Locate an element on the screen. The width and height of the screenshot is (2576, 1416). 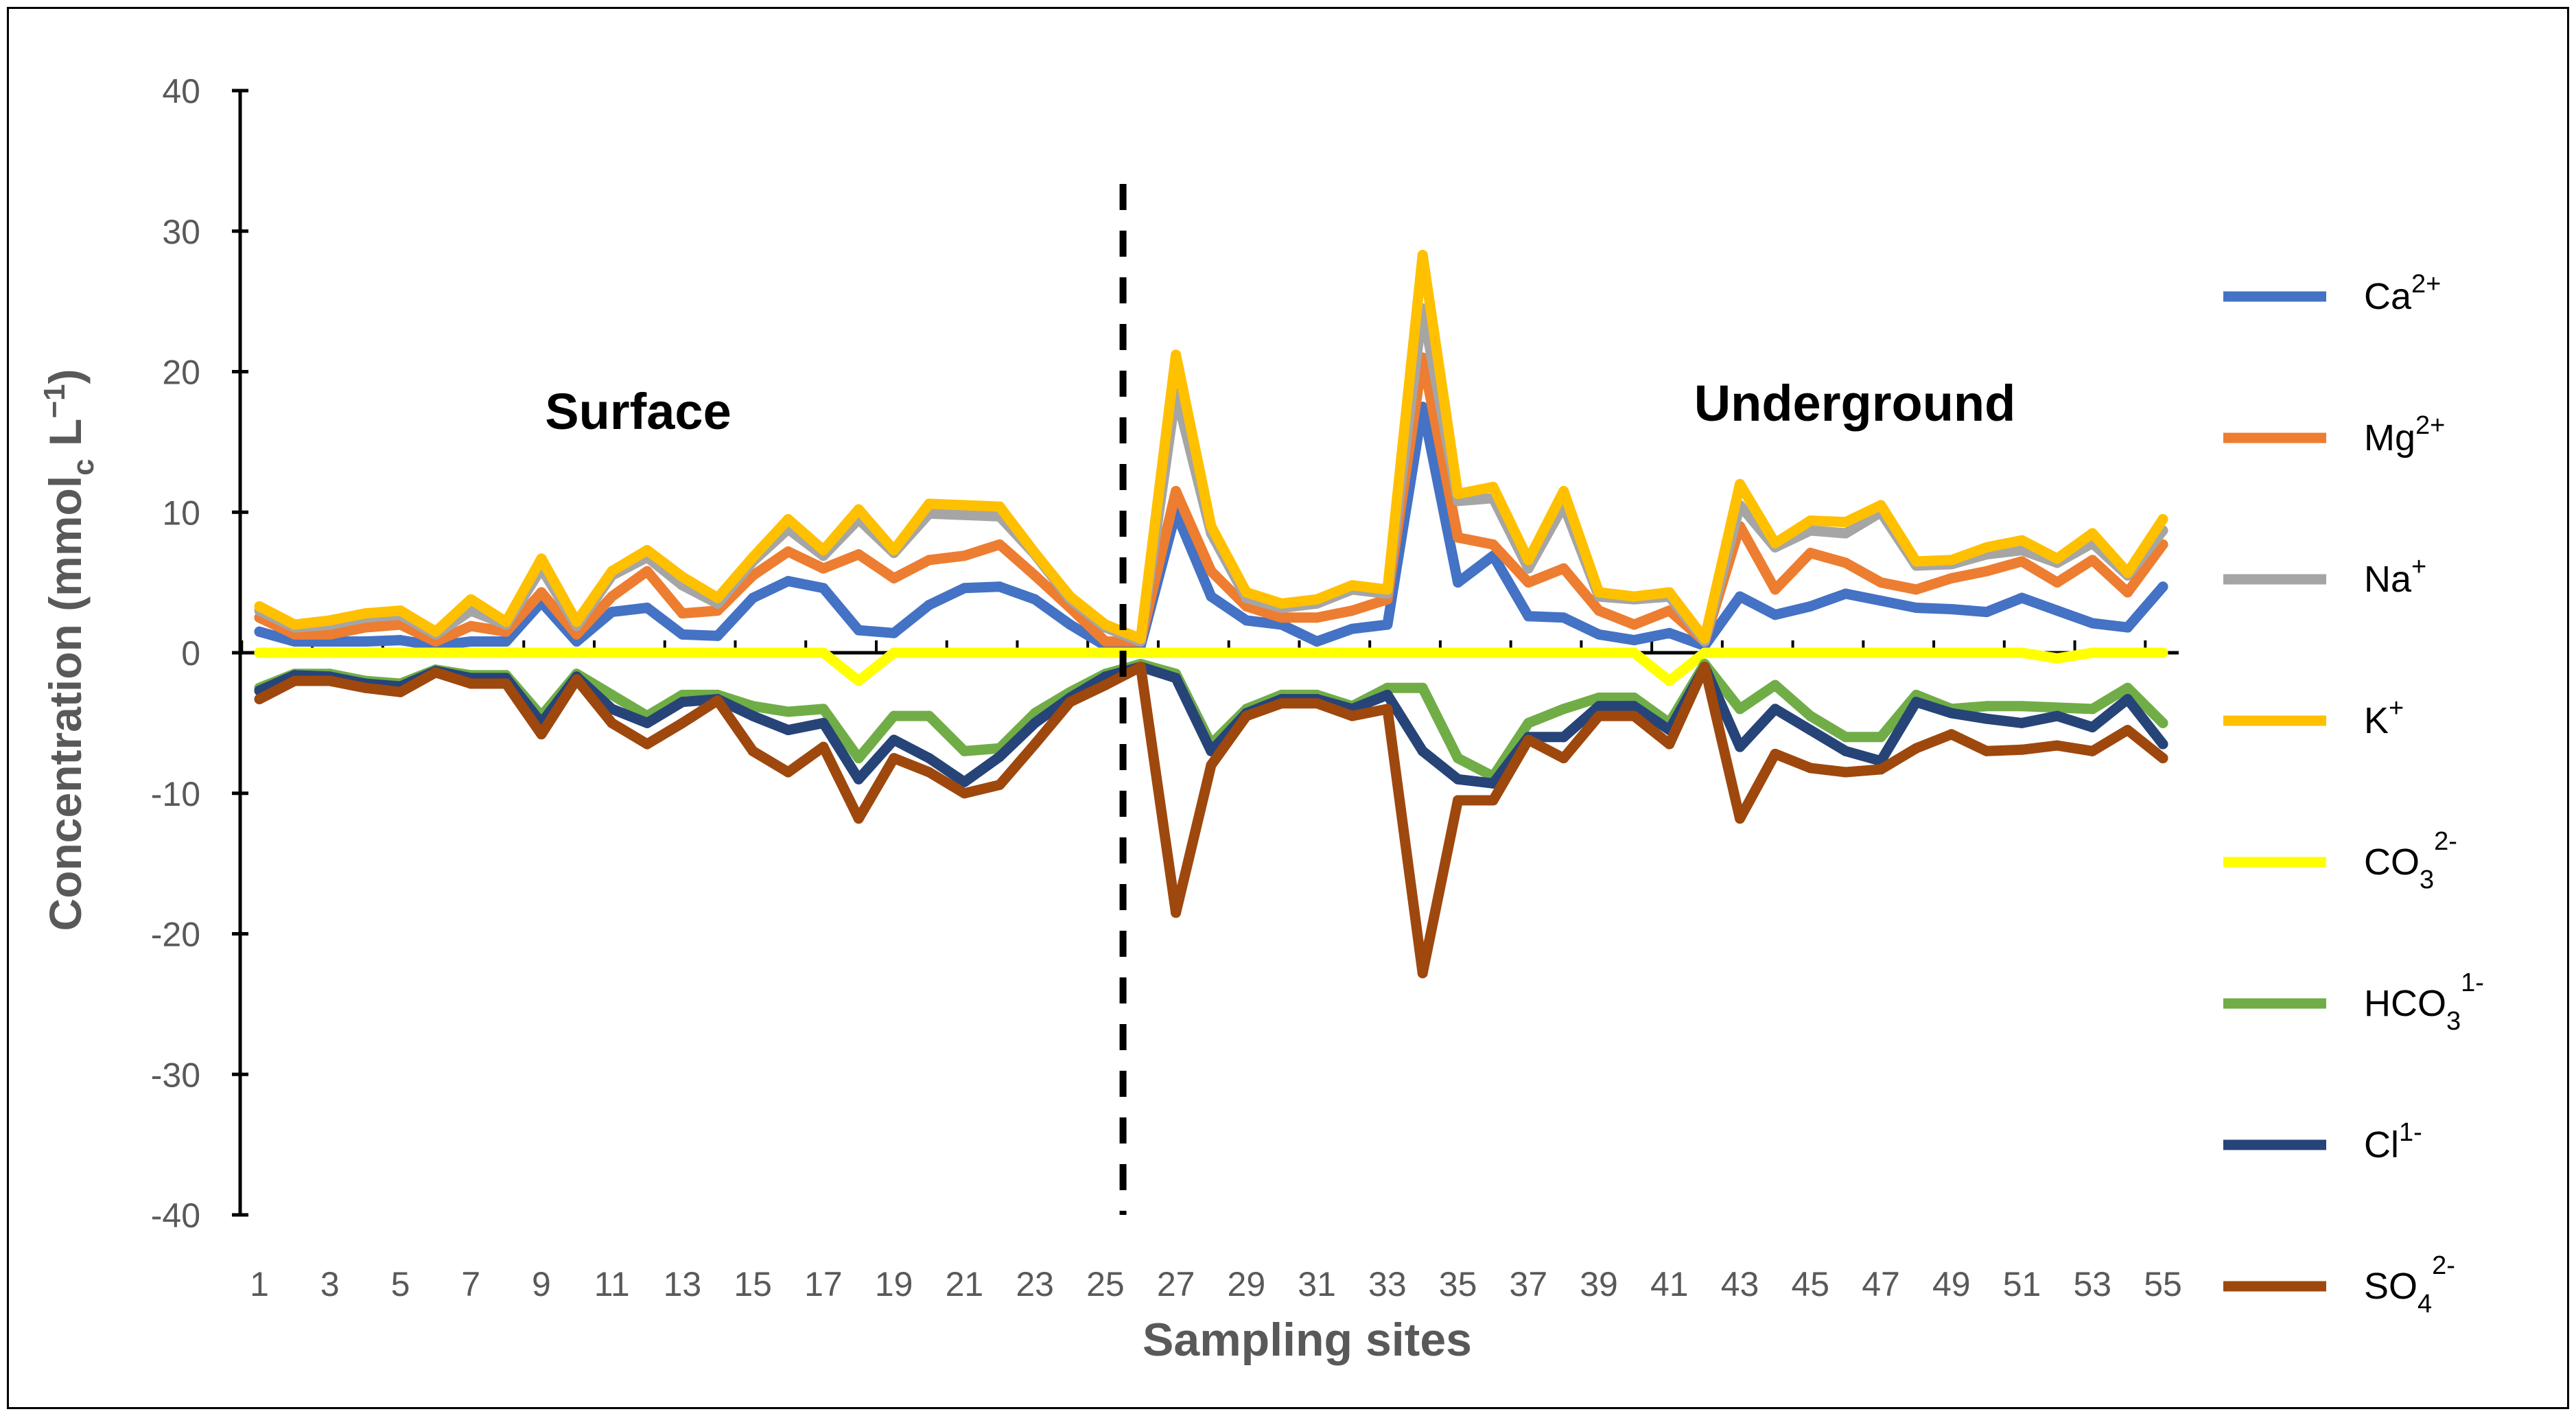
legend-label: Cl1- is located at coordinates (2393, 1141).